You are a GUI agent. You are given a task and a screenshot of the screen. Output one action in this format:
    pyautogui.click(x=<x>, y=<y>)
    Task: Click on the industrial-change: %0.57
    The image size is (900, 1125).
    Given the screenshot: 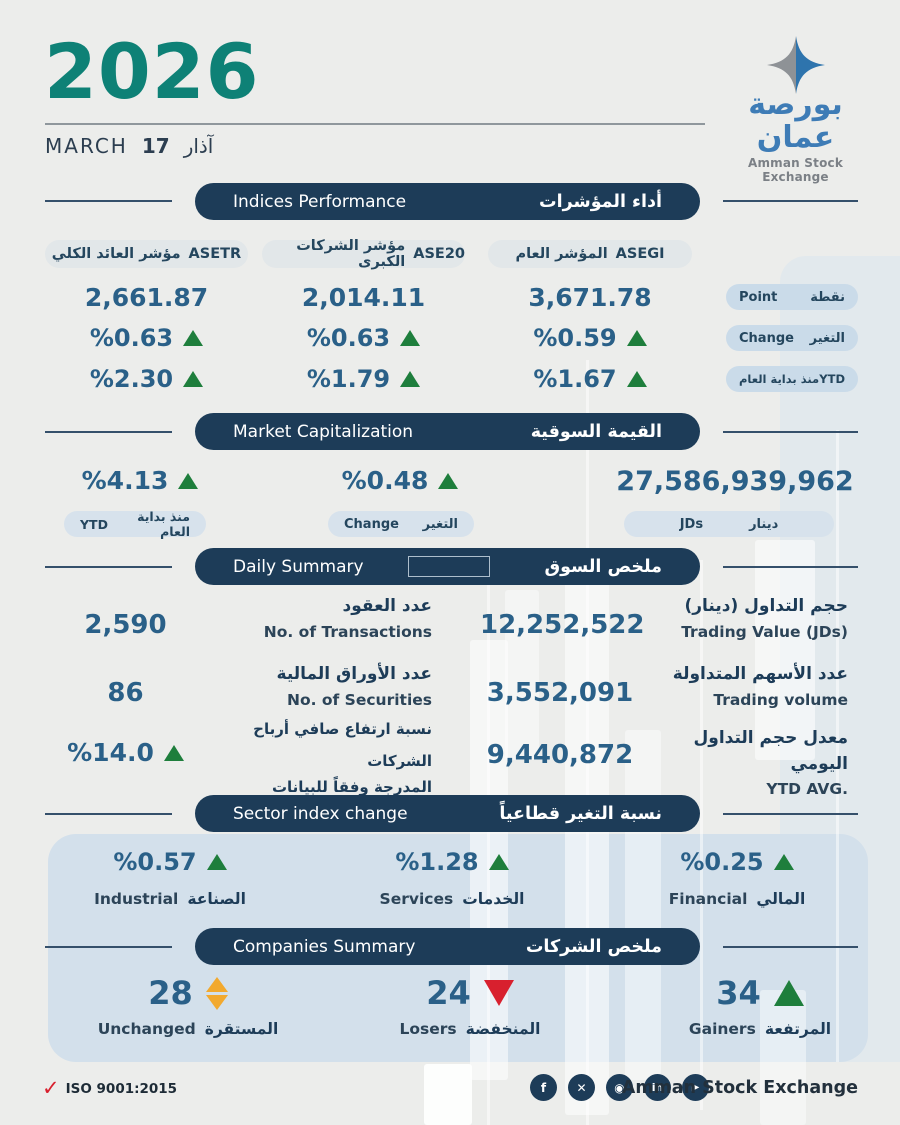 What is the action you would take?
    pyautogui.click(x=170, y=862)
    